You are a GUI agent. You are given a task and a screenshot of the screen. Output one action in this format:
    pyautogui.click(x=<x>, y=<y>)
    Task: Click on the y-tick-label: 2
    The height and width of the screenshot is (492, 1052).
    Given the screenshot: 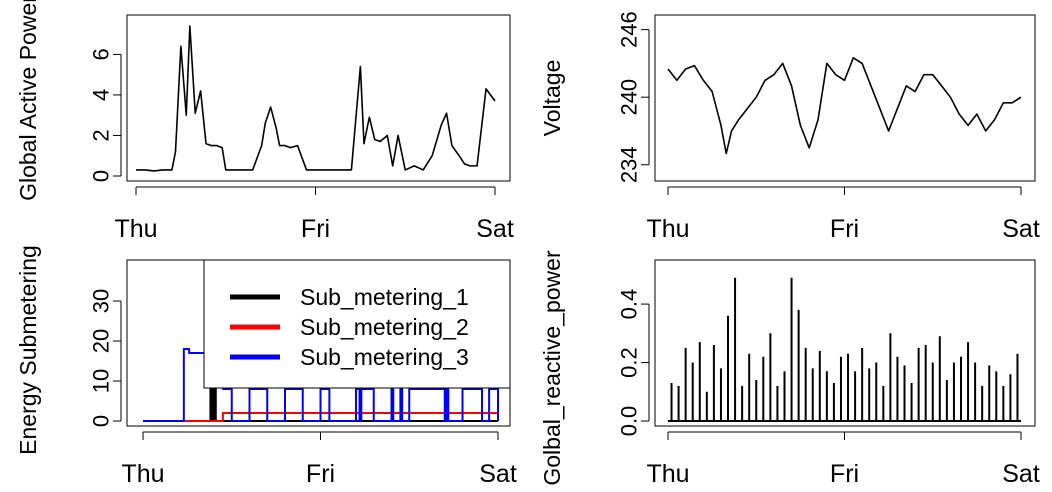 What is the action you would take?
    pyautogui.click(x=101, y=135)
    